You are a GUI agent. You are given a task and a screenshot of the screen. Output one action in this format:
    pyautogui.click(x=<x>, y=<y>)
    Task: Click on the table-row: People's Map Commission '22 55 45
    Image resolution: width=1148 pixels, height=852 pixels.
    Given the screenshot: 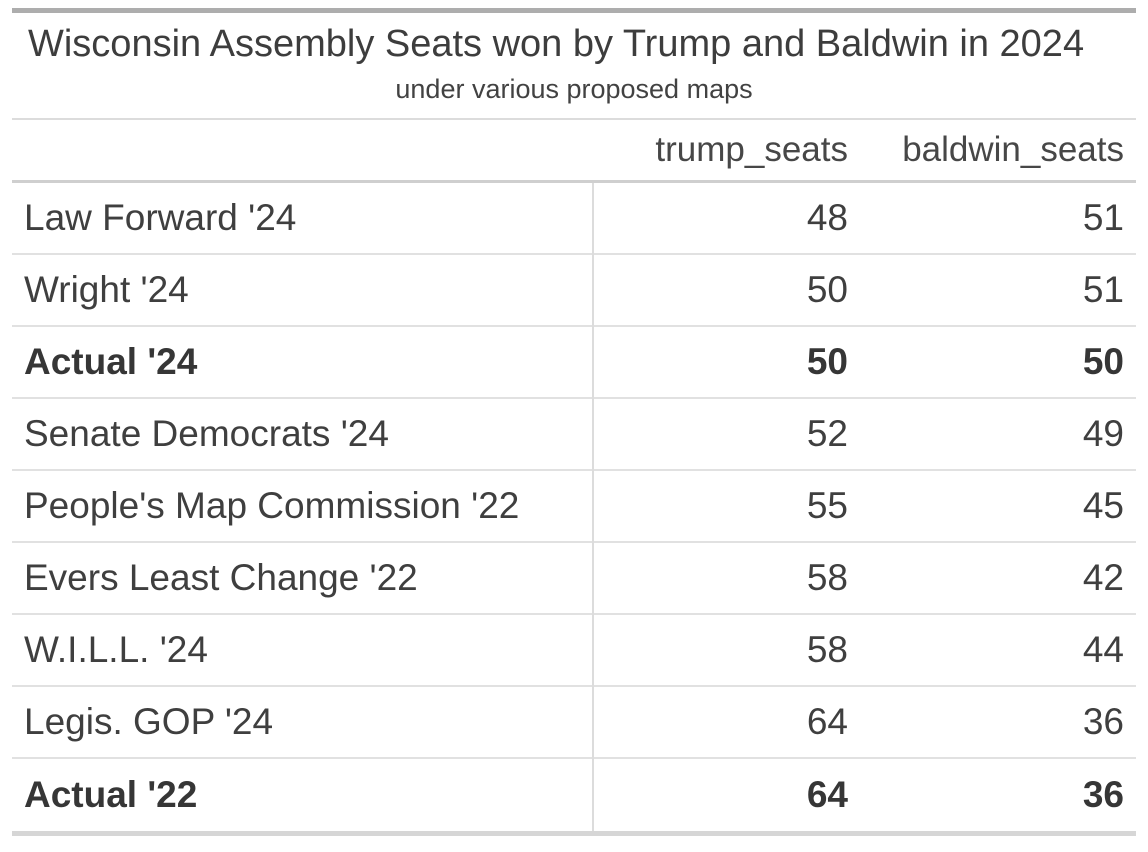 What is the action you would take?
    pyautogui.click(x=574, y=507)
    